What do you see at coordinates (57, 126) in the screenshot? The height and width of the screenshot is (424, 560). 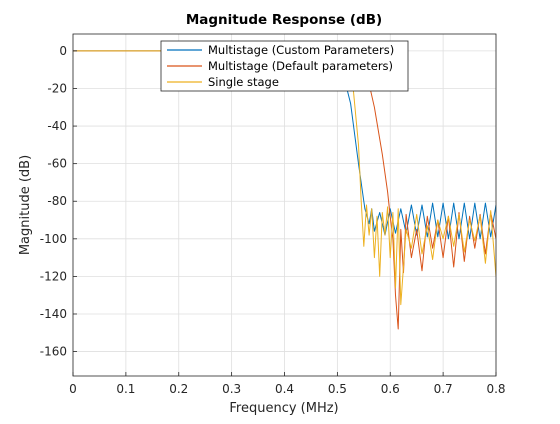 I see `y-tick-label: -40` at bounding box center [57, 126].